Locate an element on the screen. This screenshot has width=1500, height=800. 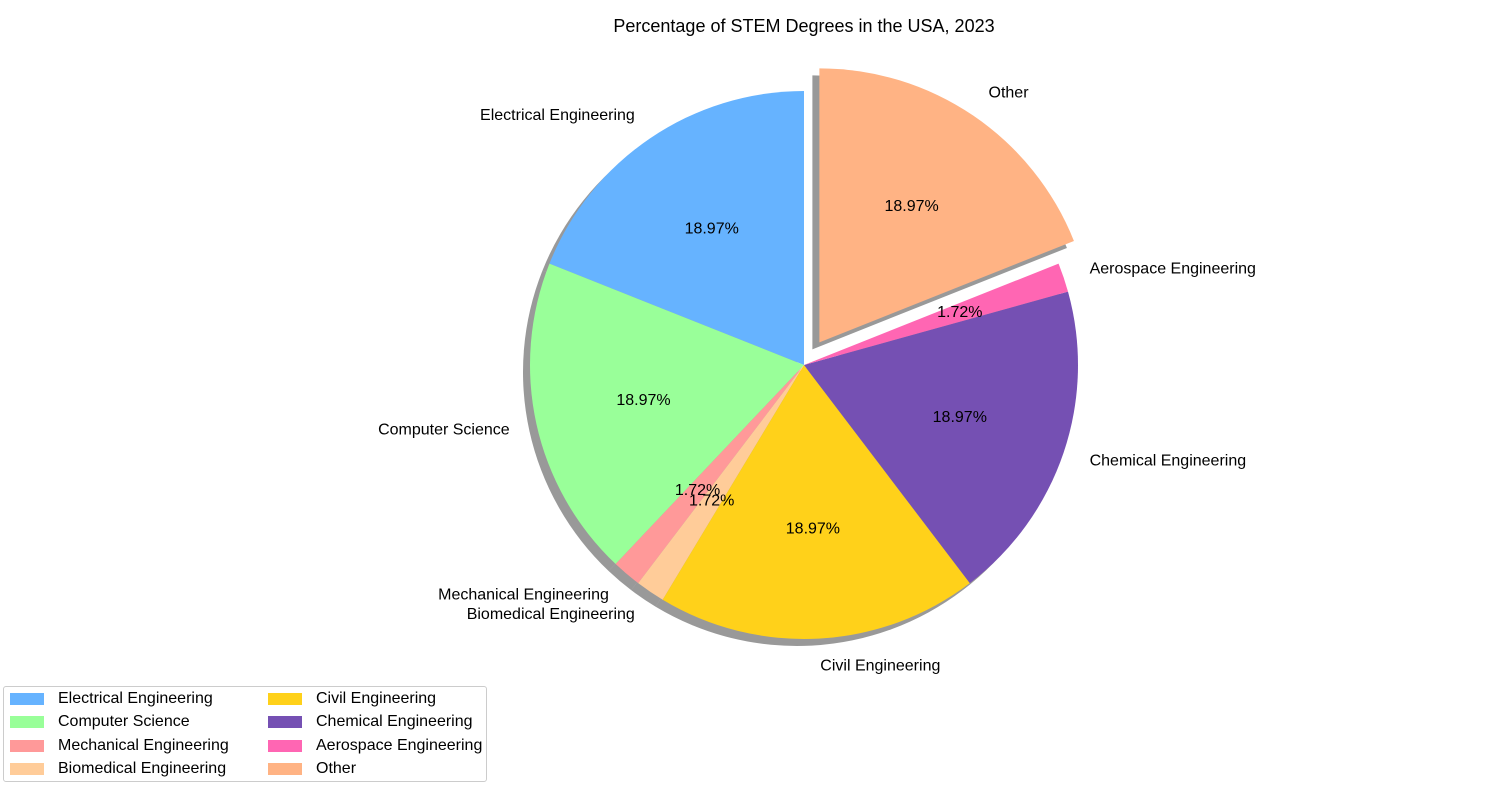
slice-label-computer-science: Computer Science is located at coordinates (444, 429).